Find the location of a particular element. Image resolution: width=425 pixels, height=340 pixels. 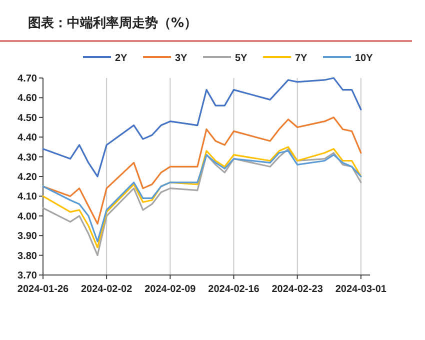

legend-label: 10Y is located at coordinates (364, 58).